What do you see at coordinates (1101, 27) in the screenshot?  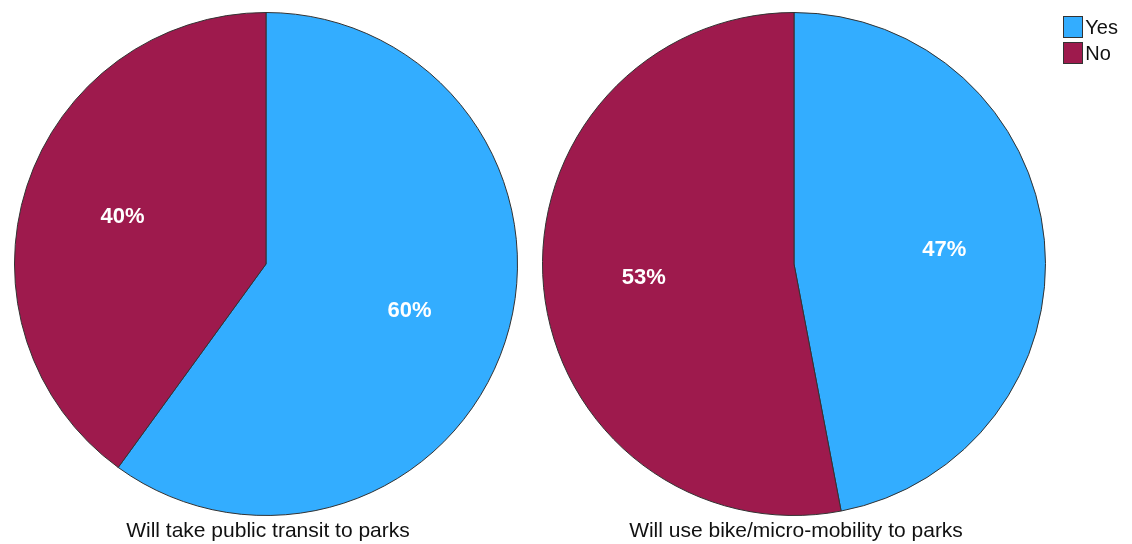 I see `legend-label: Yes` at bounding box center [1101, 27].